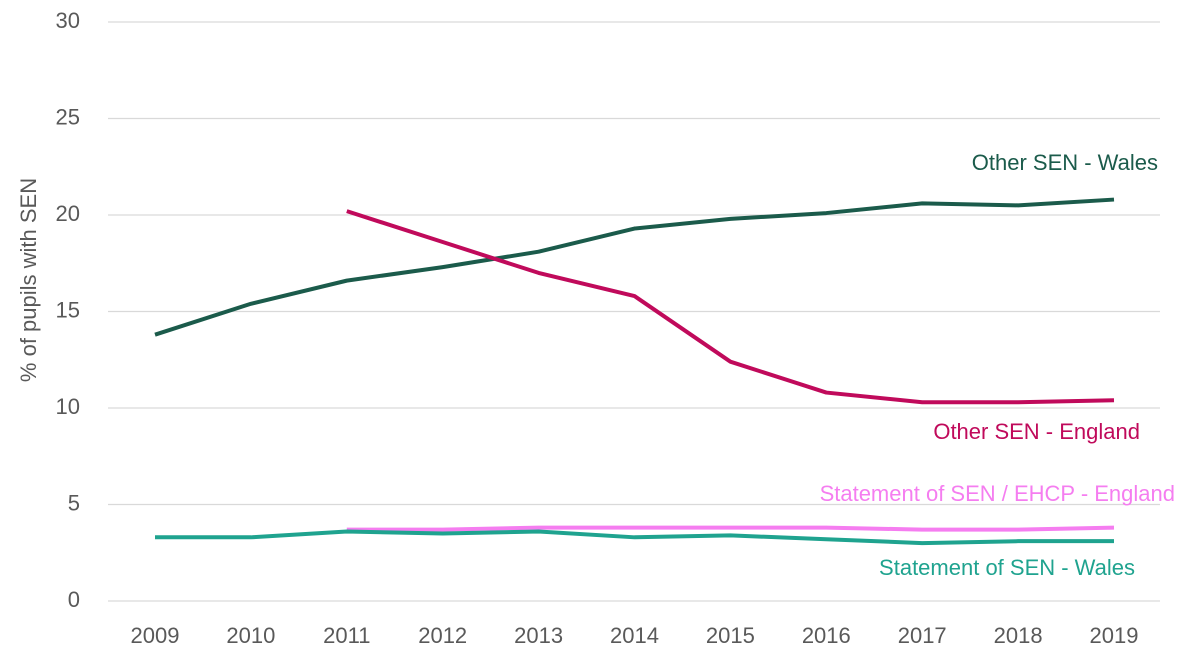 This screenshot has width=1187, height=654. What do you see at coordinates (74, 502) in the screenshot?
I see `y-tick-label: 5` at bounding box center [74, 502].